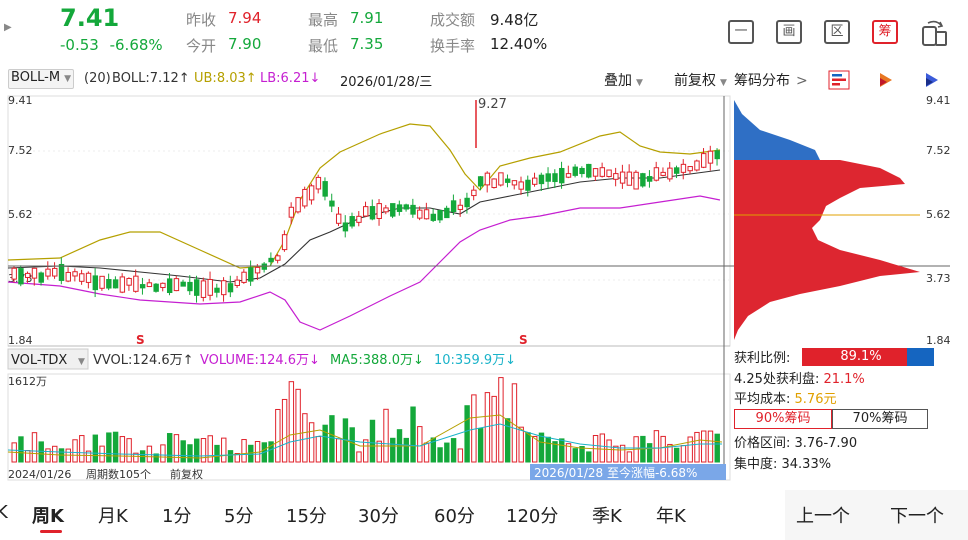  I want to click on tab-30min: 30分, so click(378, 516).